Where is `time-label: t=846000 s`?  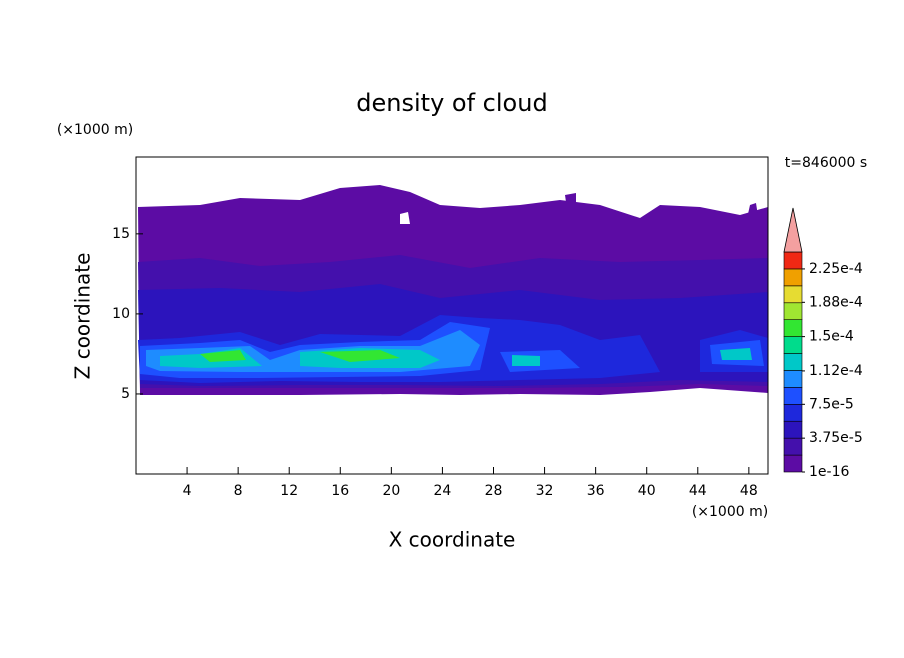 time-label: t=846000 s is located at coordinates (826, 163).